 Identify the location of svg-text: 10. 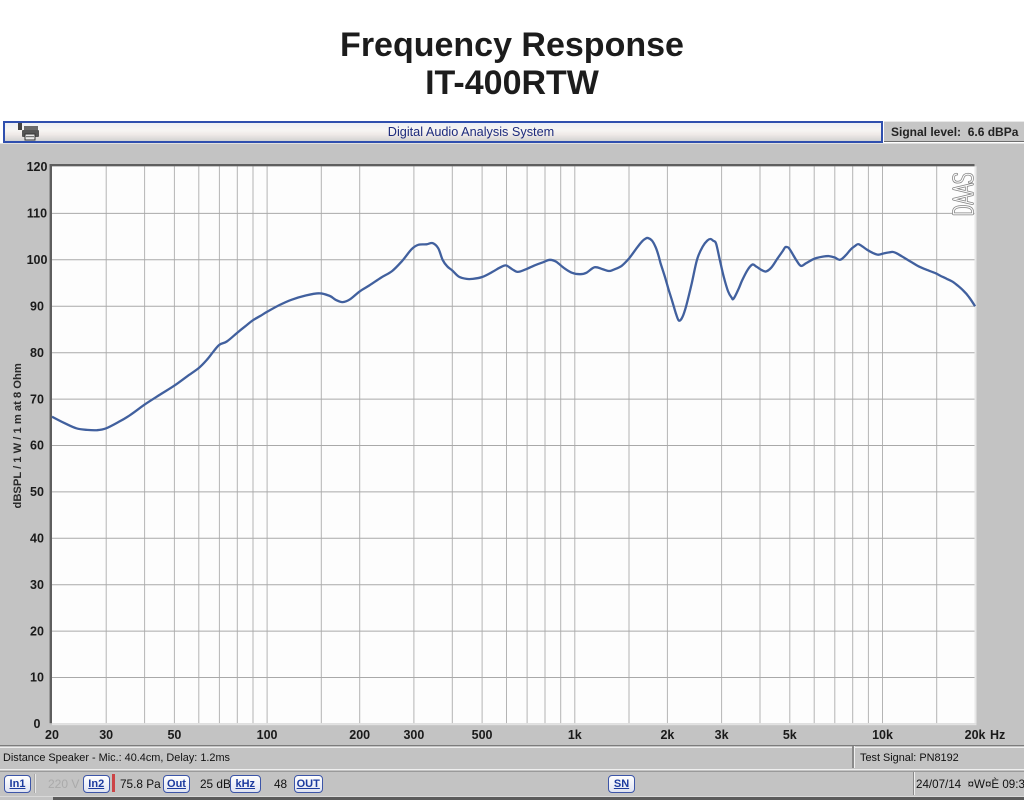
(37, 678).